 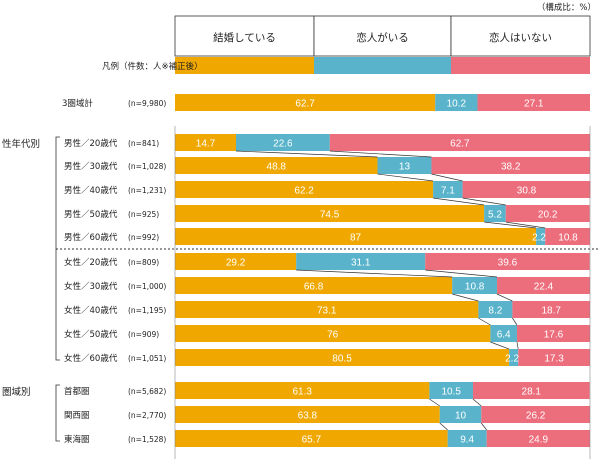 What do you see at coordinates (91, 262) in the screenshot?
I see `row-label: 女性／20歳代` at bounding box center [91, 262].